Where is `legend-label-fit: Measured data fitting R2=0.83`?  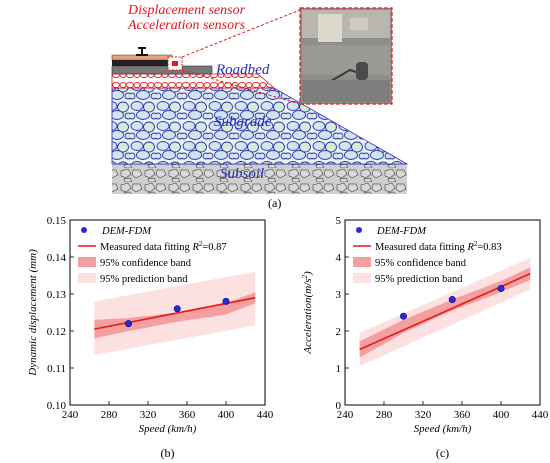
legend-label-fit: Measured data fitting R2=0.83 is located at coordinates (438, 246).